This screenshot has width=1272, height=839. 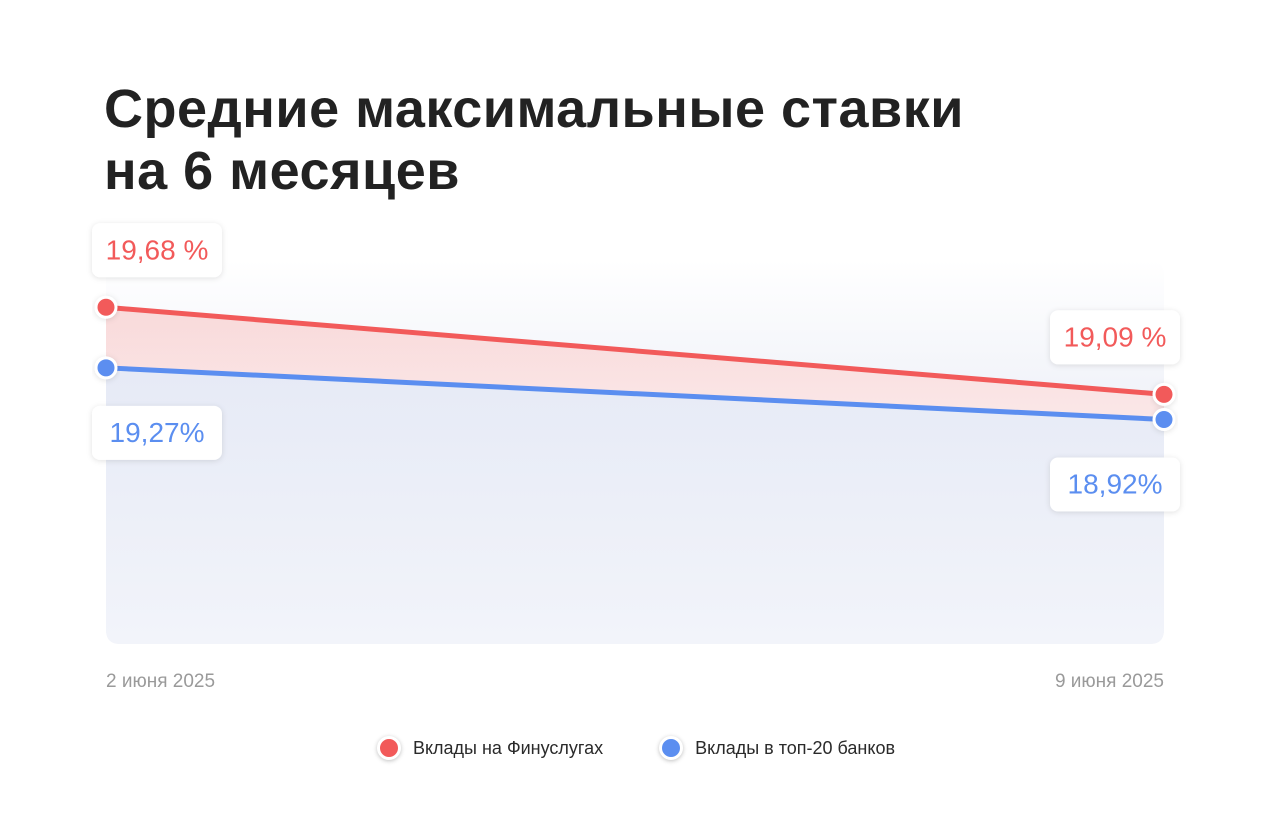 What do you see at coordinates (508, 747) in the screenshot?
I see `legend-label-finuslugi: Вклады на Финуслугах` at bounding box center [508, 747].